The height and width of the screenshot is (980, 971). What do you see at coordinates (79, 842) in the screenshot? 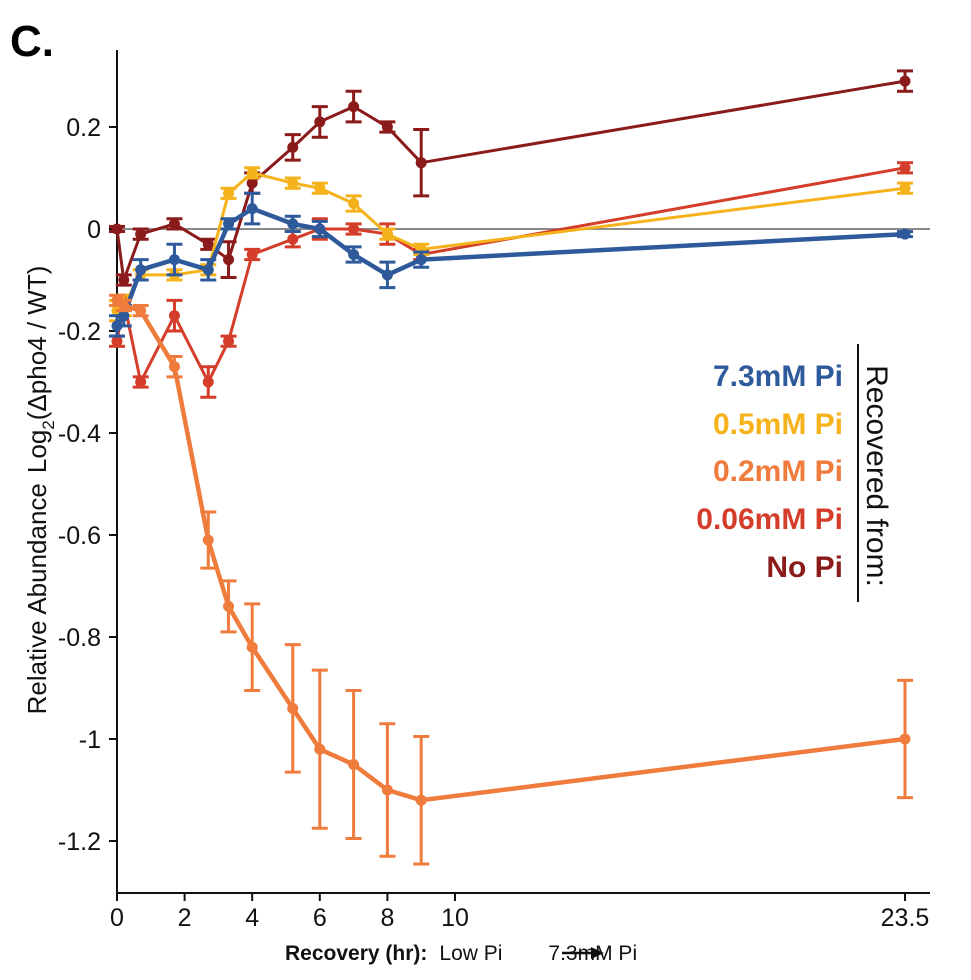
I see `y-tick-label: -1.2` at bounding box center [79, 842].